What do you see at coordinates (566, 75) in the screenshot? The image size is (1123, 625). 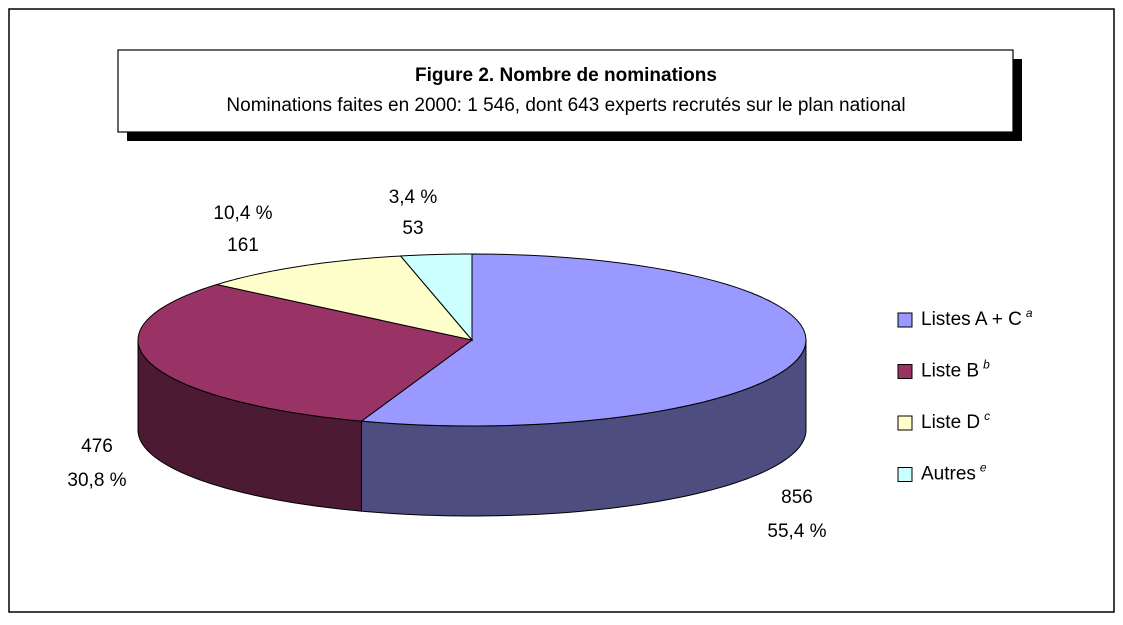 I see `chart-title: Figure 2. Nombre de nominations` at bounding box center [566, 75].